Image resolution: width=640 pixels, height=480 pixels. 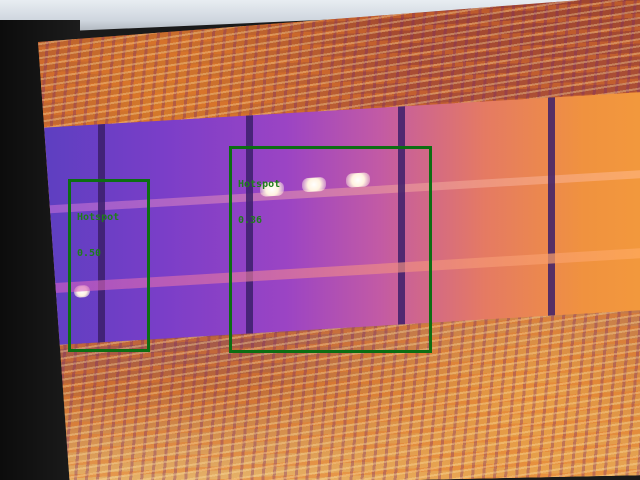 I want to click on hotspot-score: 0.36, so click(x=250, y=220).